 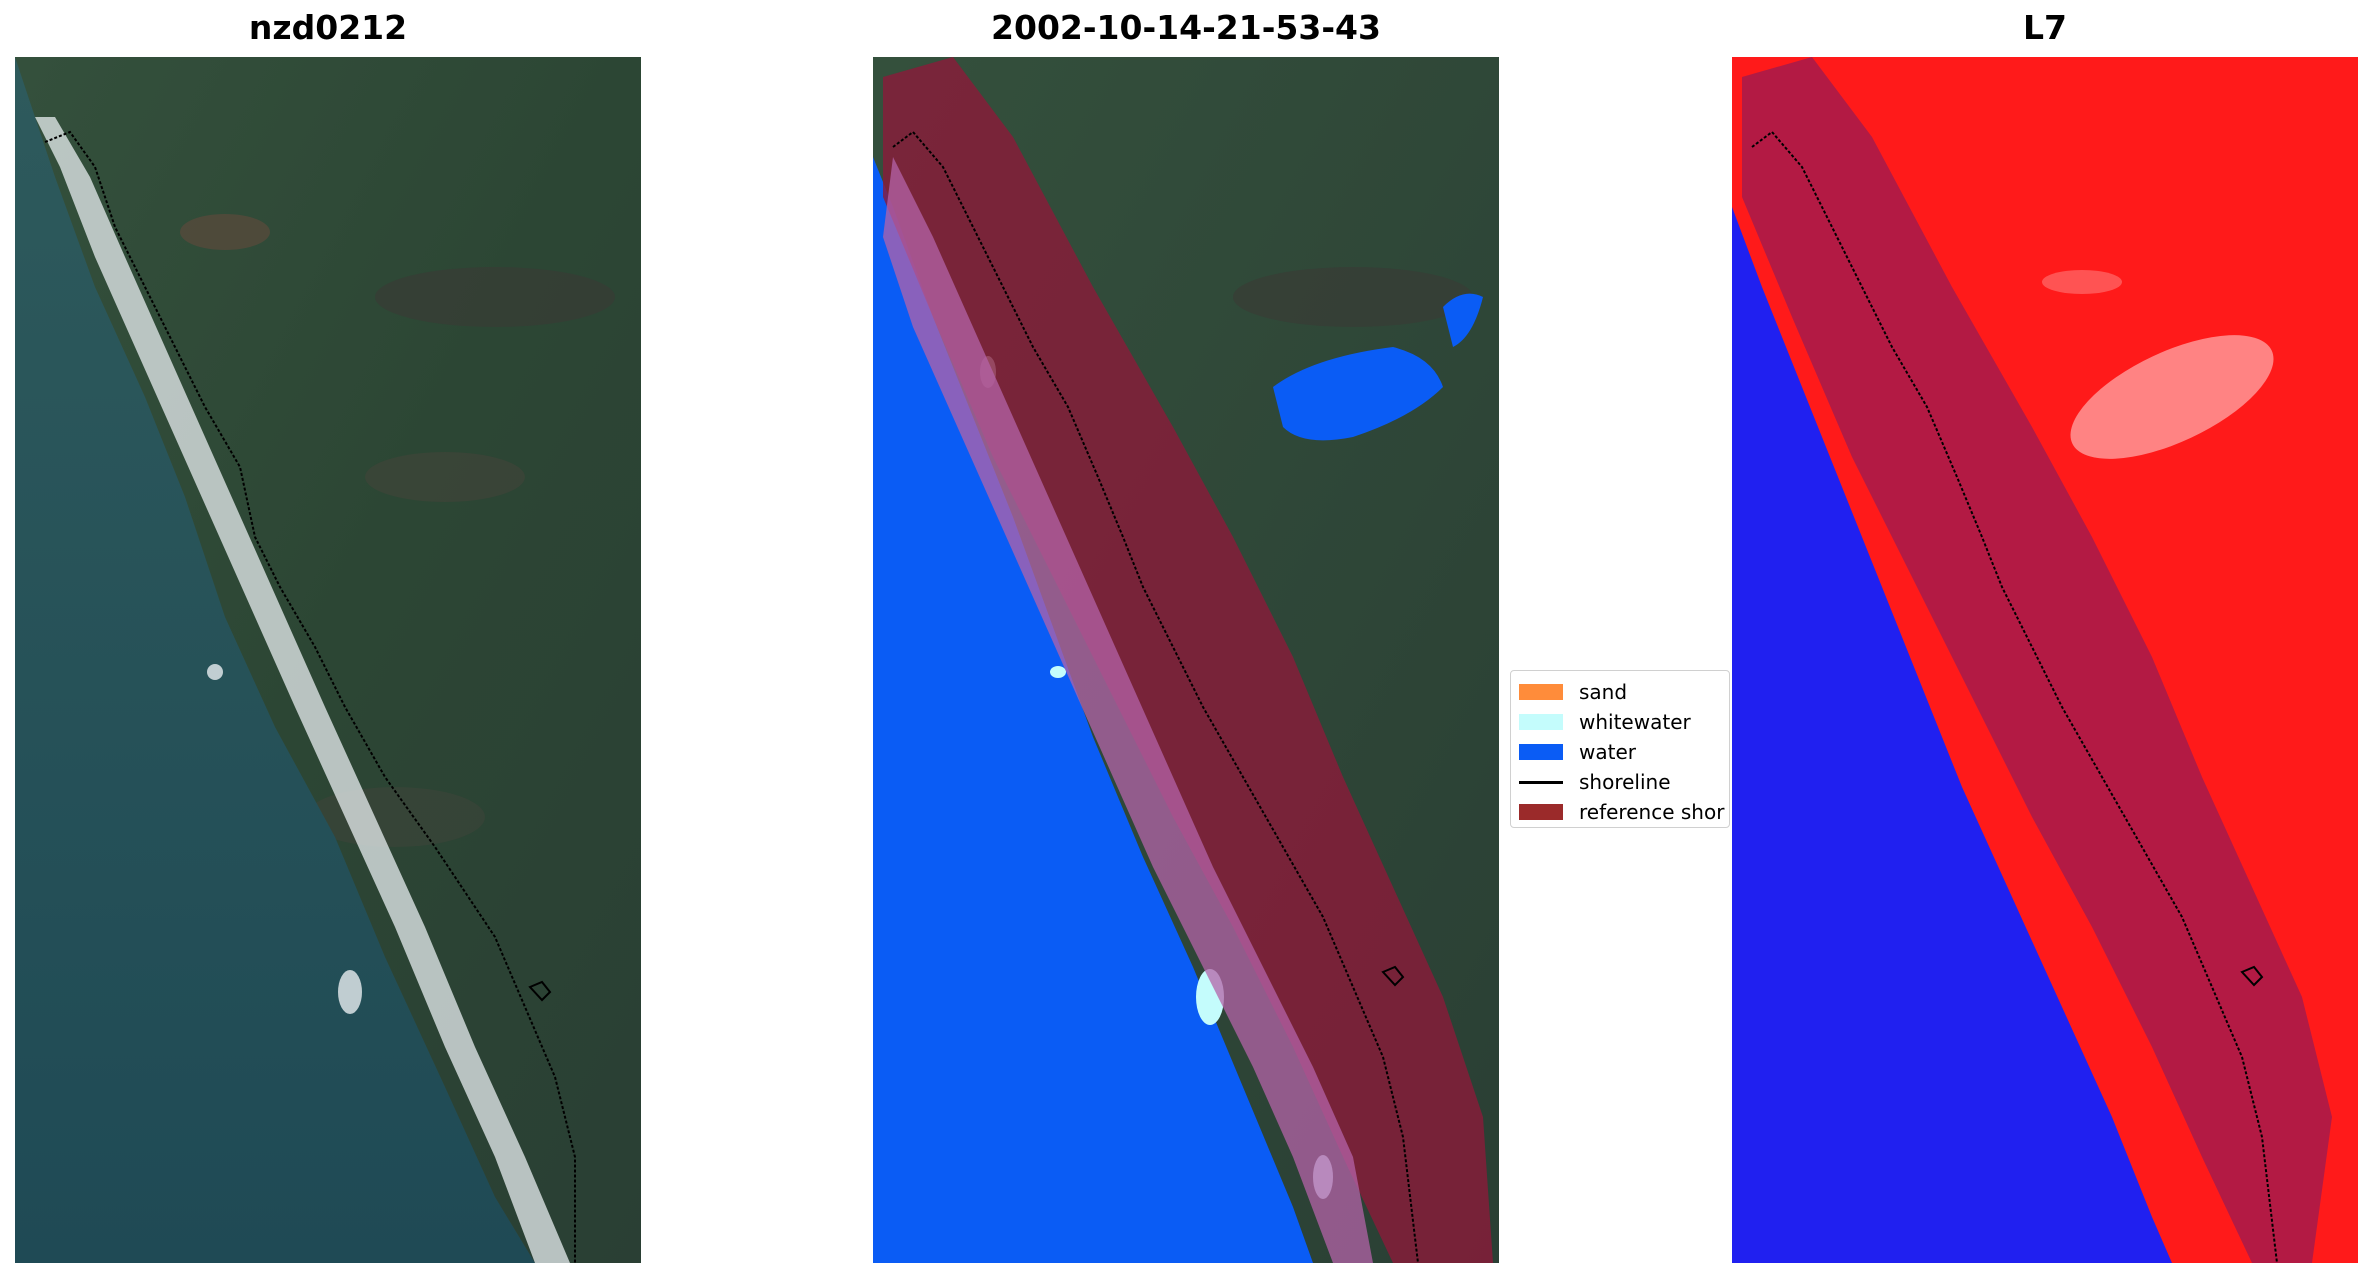 What do you see at coordinates (1652, 812) in the screenshot?
I see `legend-label-reference-shoreline: reference shor` at bounding box center [1652, 812].